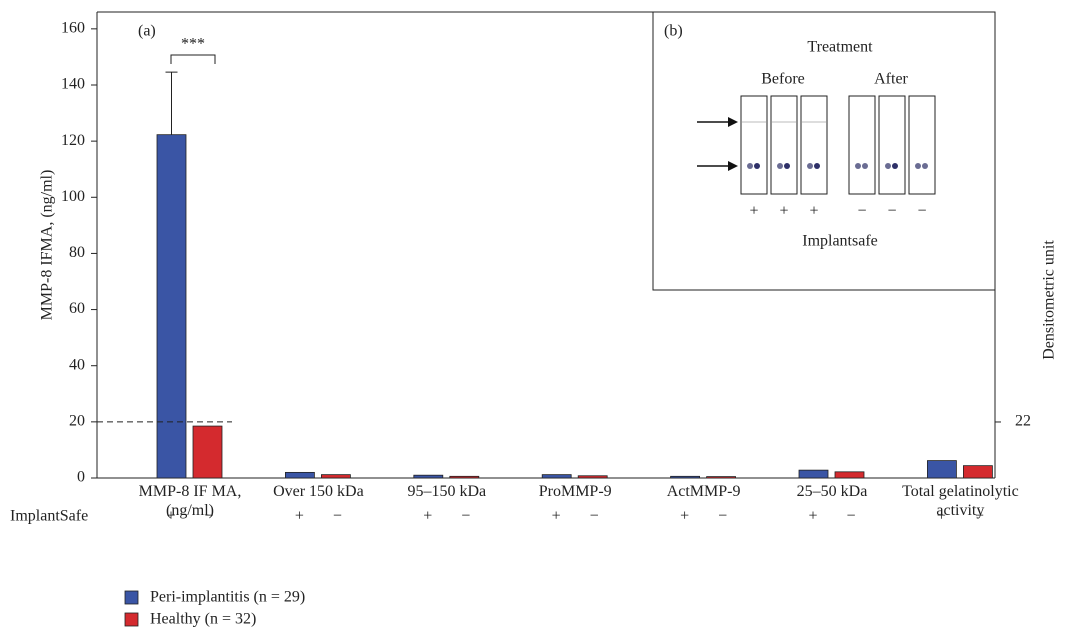 Image resolution: width=1069 pixels, height=635 pixels. Describe the element at coordinates (81, 477) in the screenshot. I see `y-tick-label: 0` at that location.